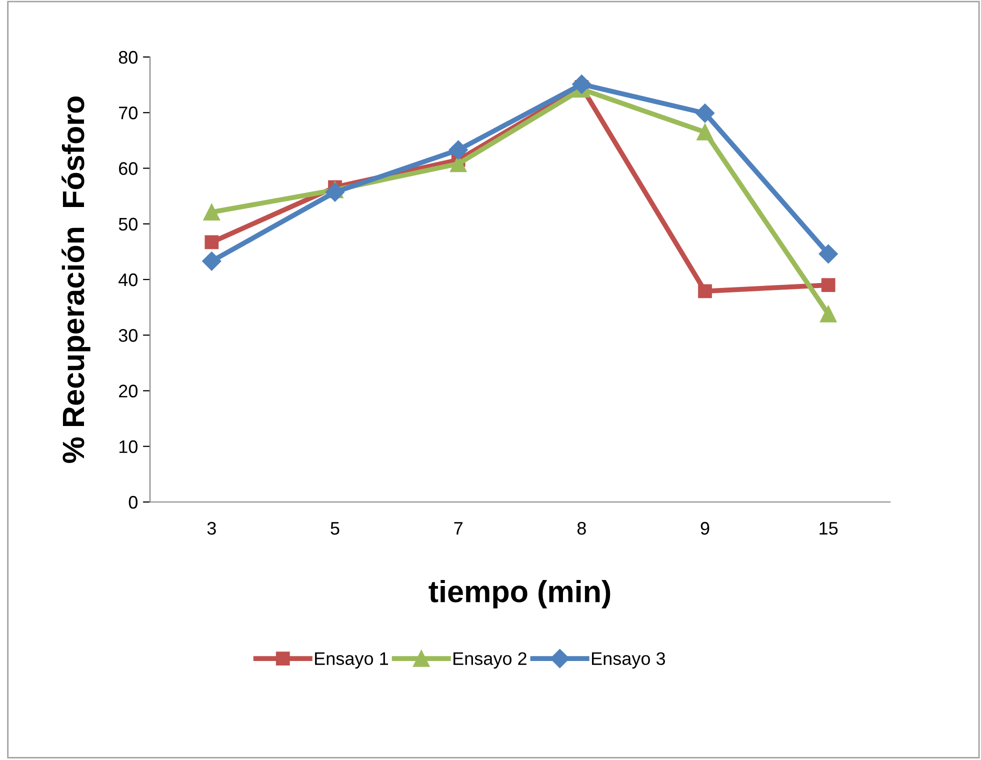 This screenshot has height=760, width=981. I want to click on y-tick-label: 30, so click(128, 335).